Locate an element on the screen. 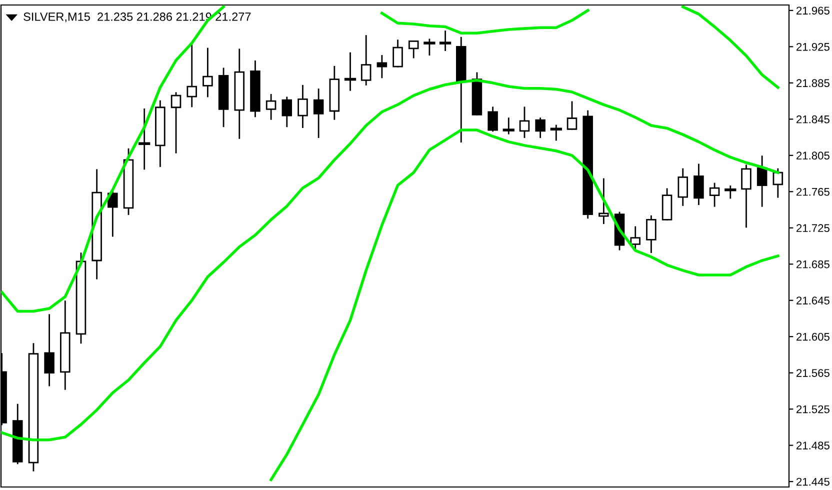  y-tick-label: 21.925 is located at coordinates (813, 46).